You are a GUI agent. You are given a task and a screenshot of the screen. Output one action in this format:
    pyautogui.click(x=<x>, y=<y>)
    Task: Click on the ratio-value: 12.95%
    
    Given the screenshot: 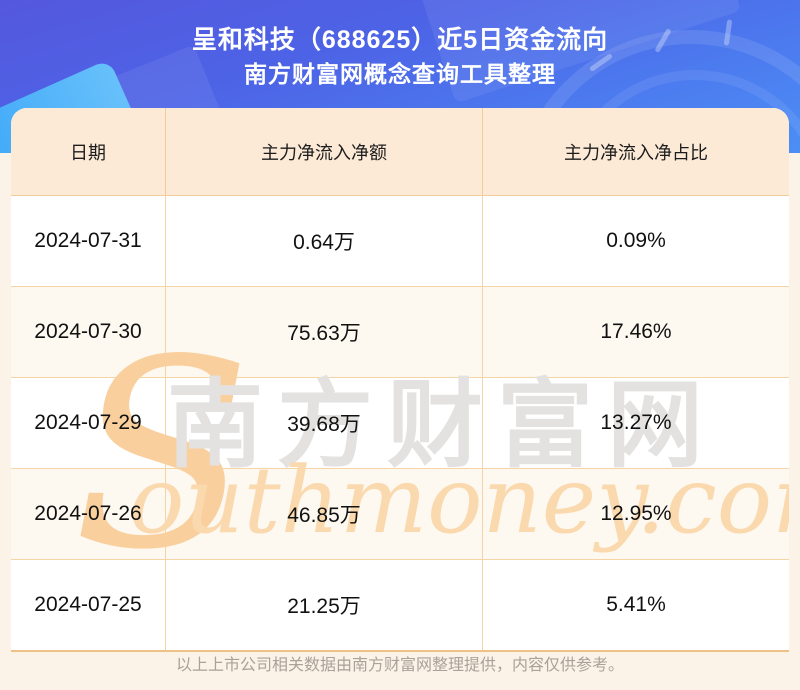 What is the action you would take?
    pyautogui.click(x=636, y=513)
    